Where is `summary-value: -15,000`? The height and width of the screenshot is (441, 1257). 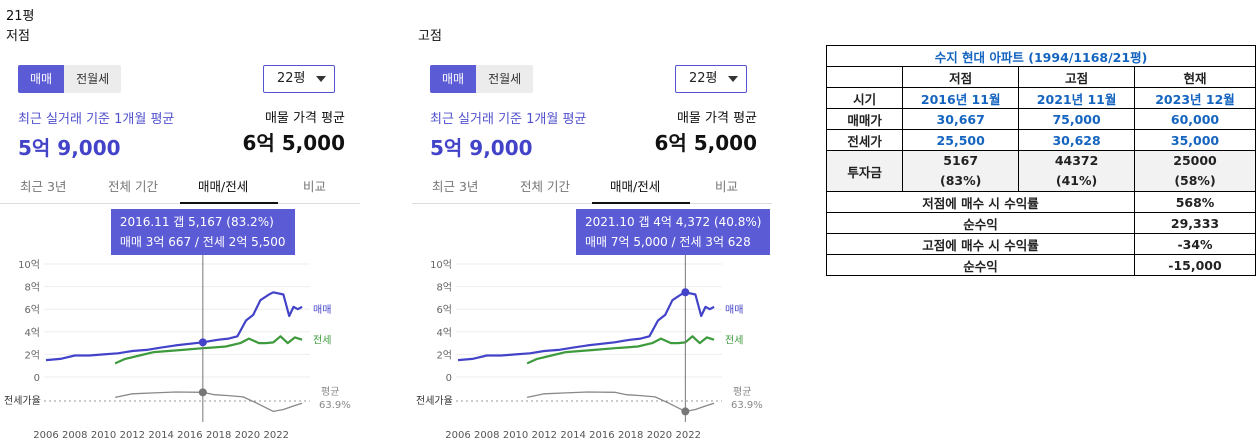 summary-value: -15,000 is located at coordinates (1195, 265).